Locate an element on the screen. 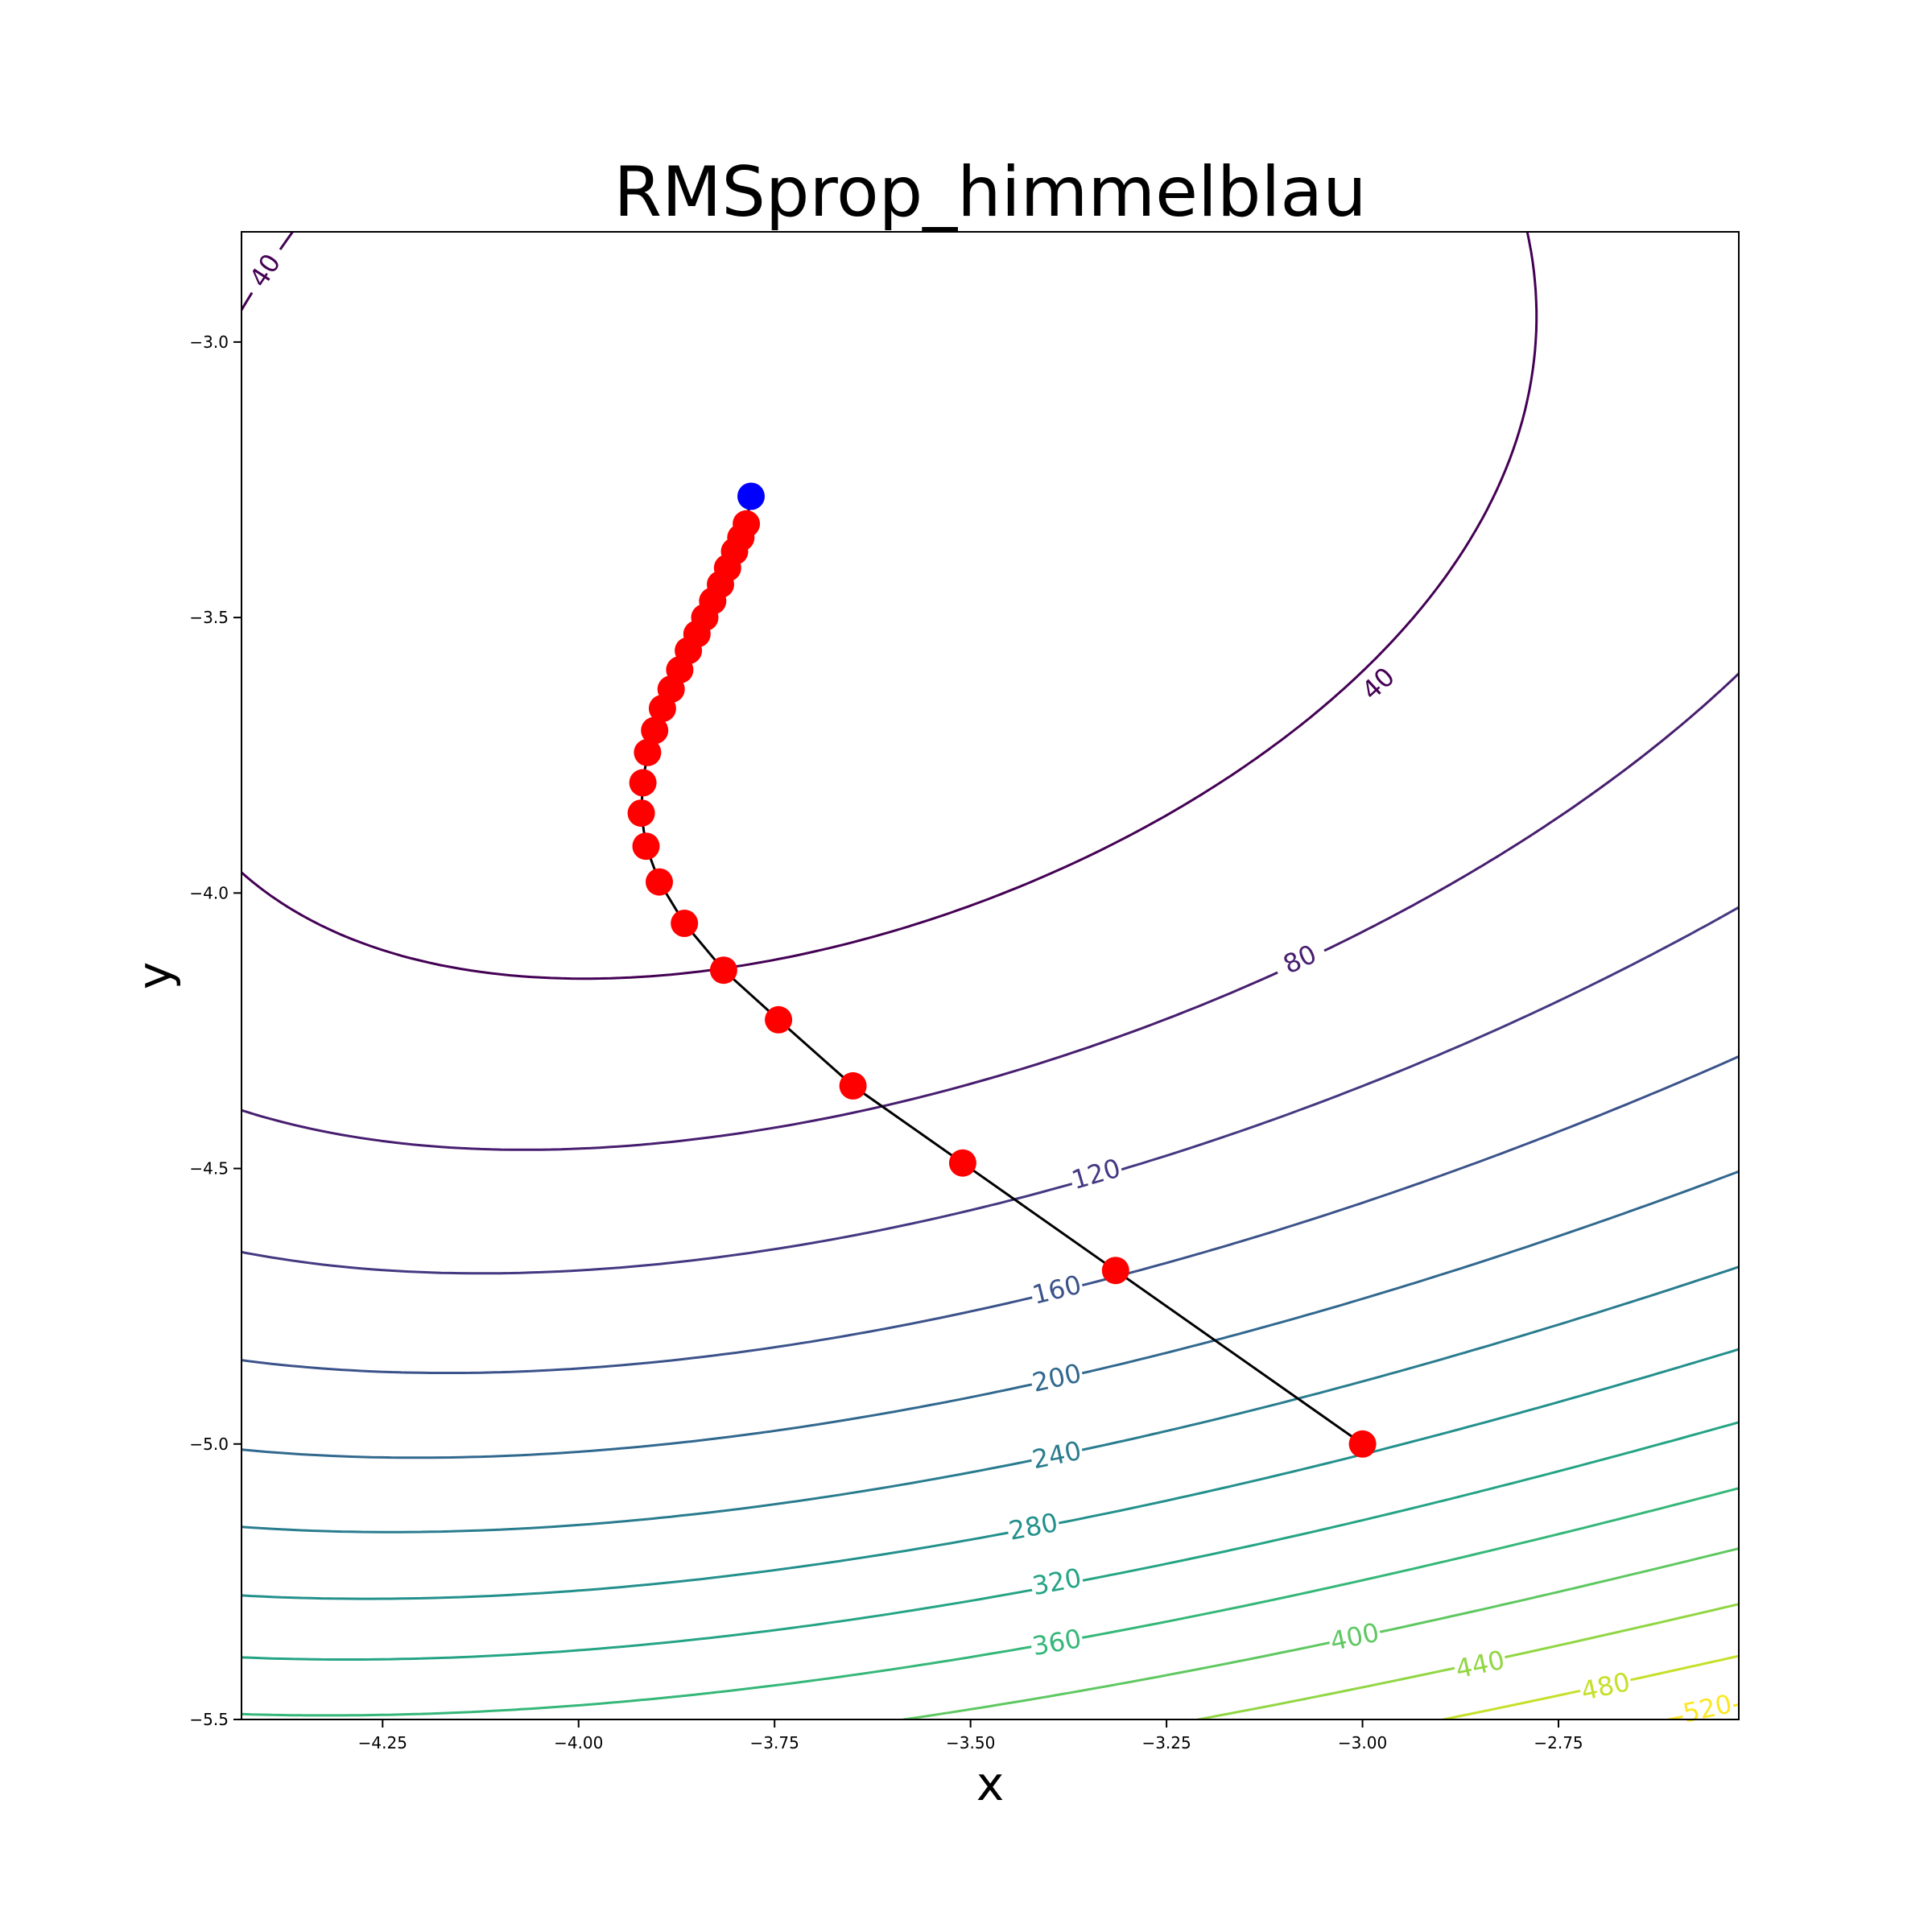  x-tick-label: −3.00 is located at coordinates (1362, 1742).